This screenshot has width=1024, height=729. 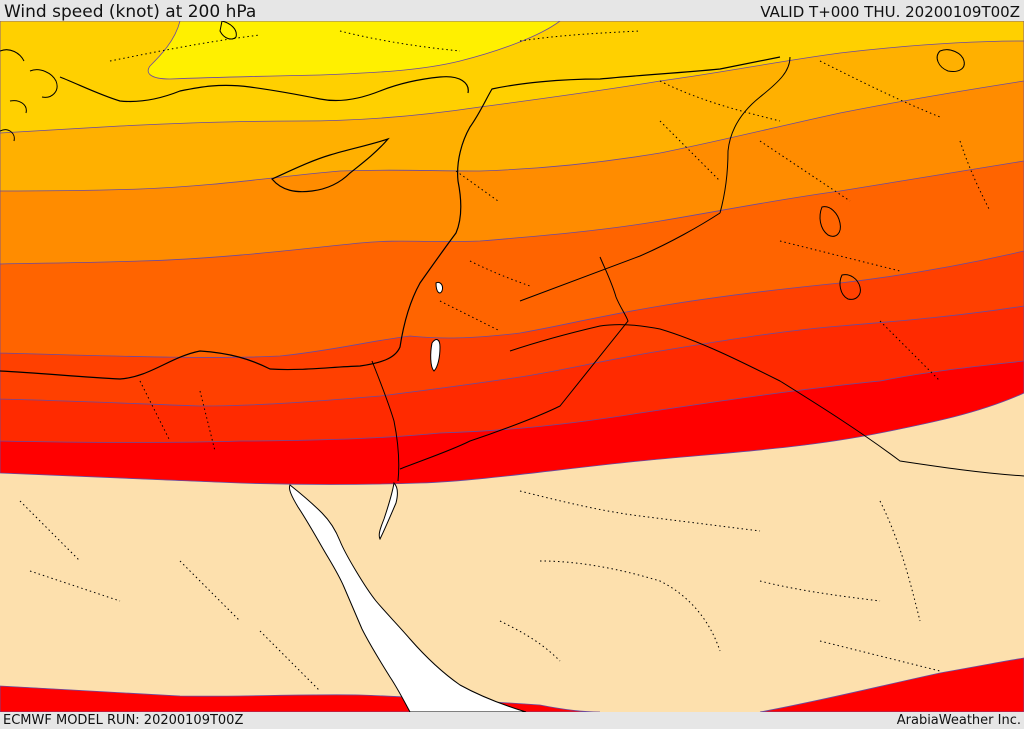 What do you see at coordinates (130, 12) in the screenshot?
I see `map-title: Wind speed (knot) at 200 hPa` at bounding box center [130, 12].